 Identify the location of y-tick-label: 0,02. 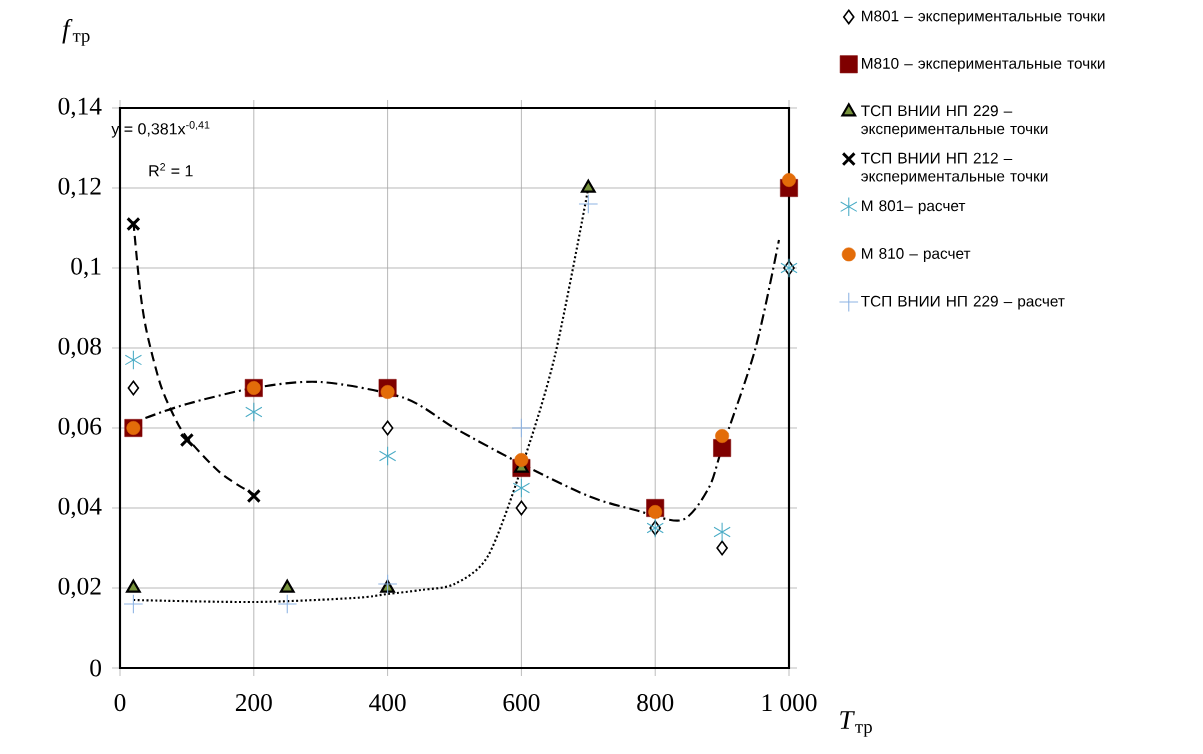
(79, 588).